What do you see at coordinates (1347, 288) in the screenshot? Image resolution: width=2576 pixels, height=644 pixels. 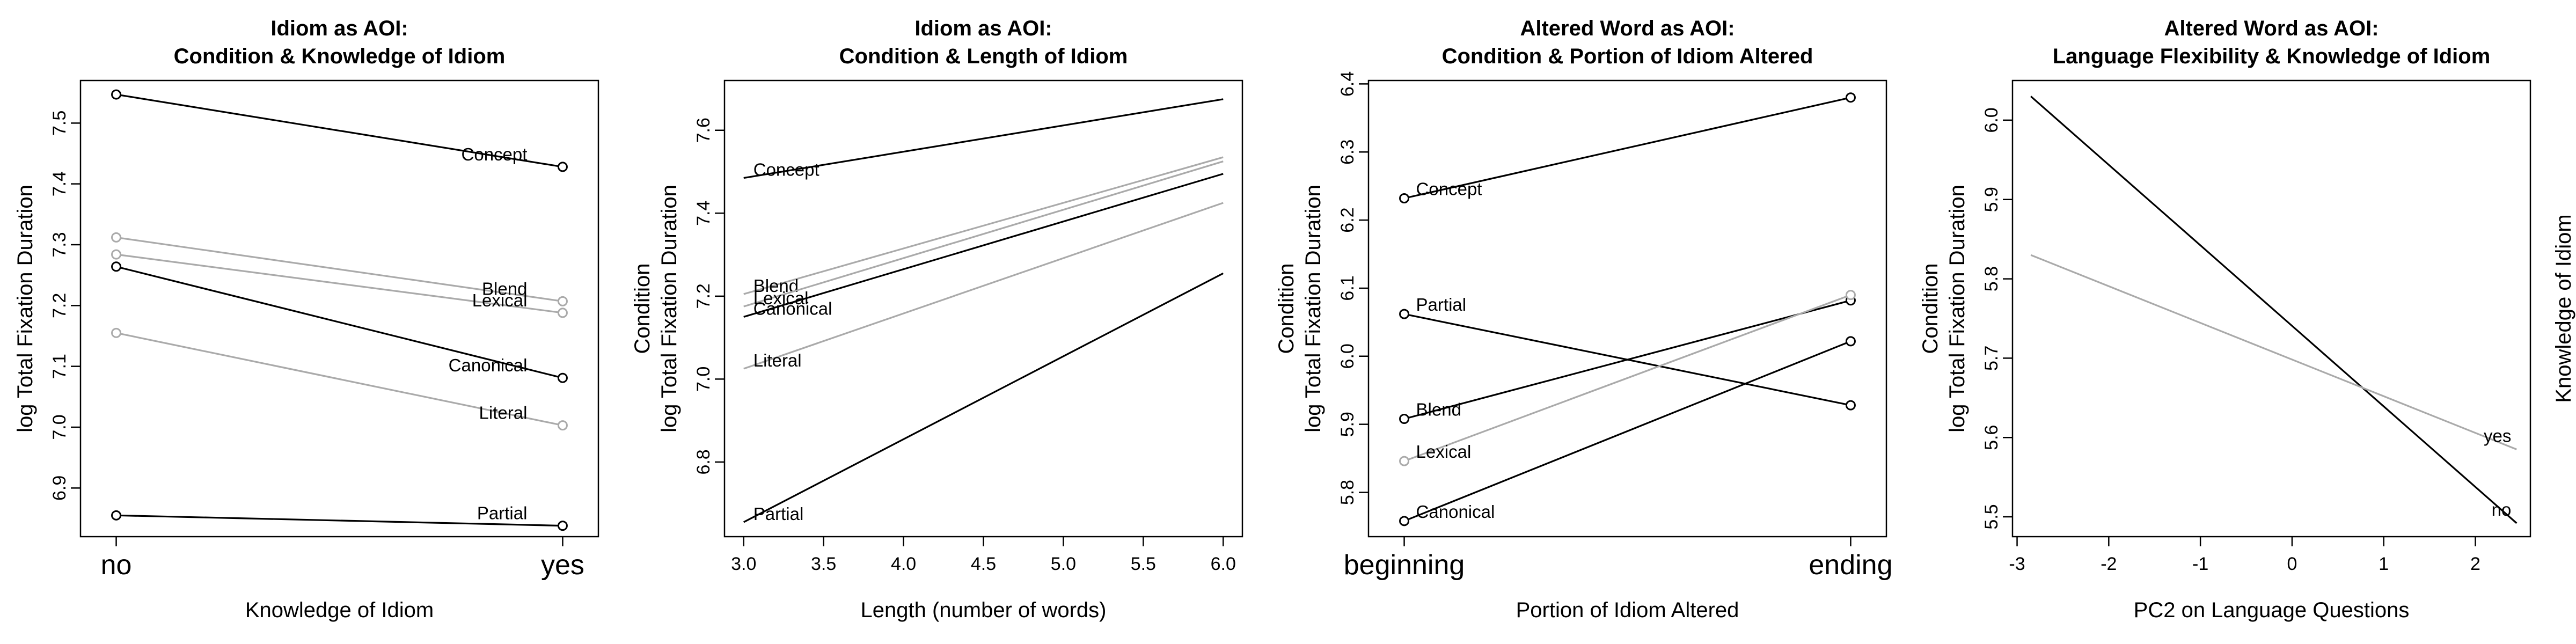 I see `y-tick-label: 6.1` at bounding box center [1347, 288].